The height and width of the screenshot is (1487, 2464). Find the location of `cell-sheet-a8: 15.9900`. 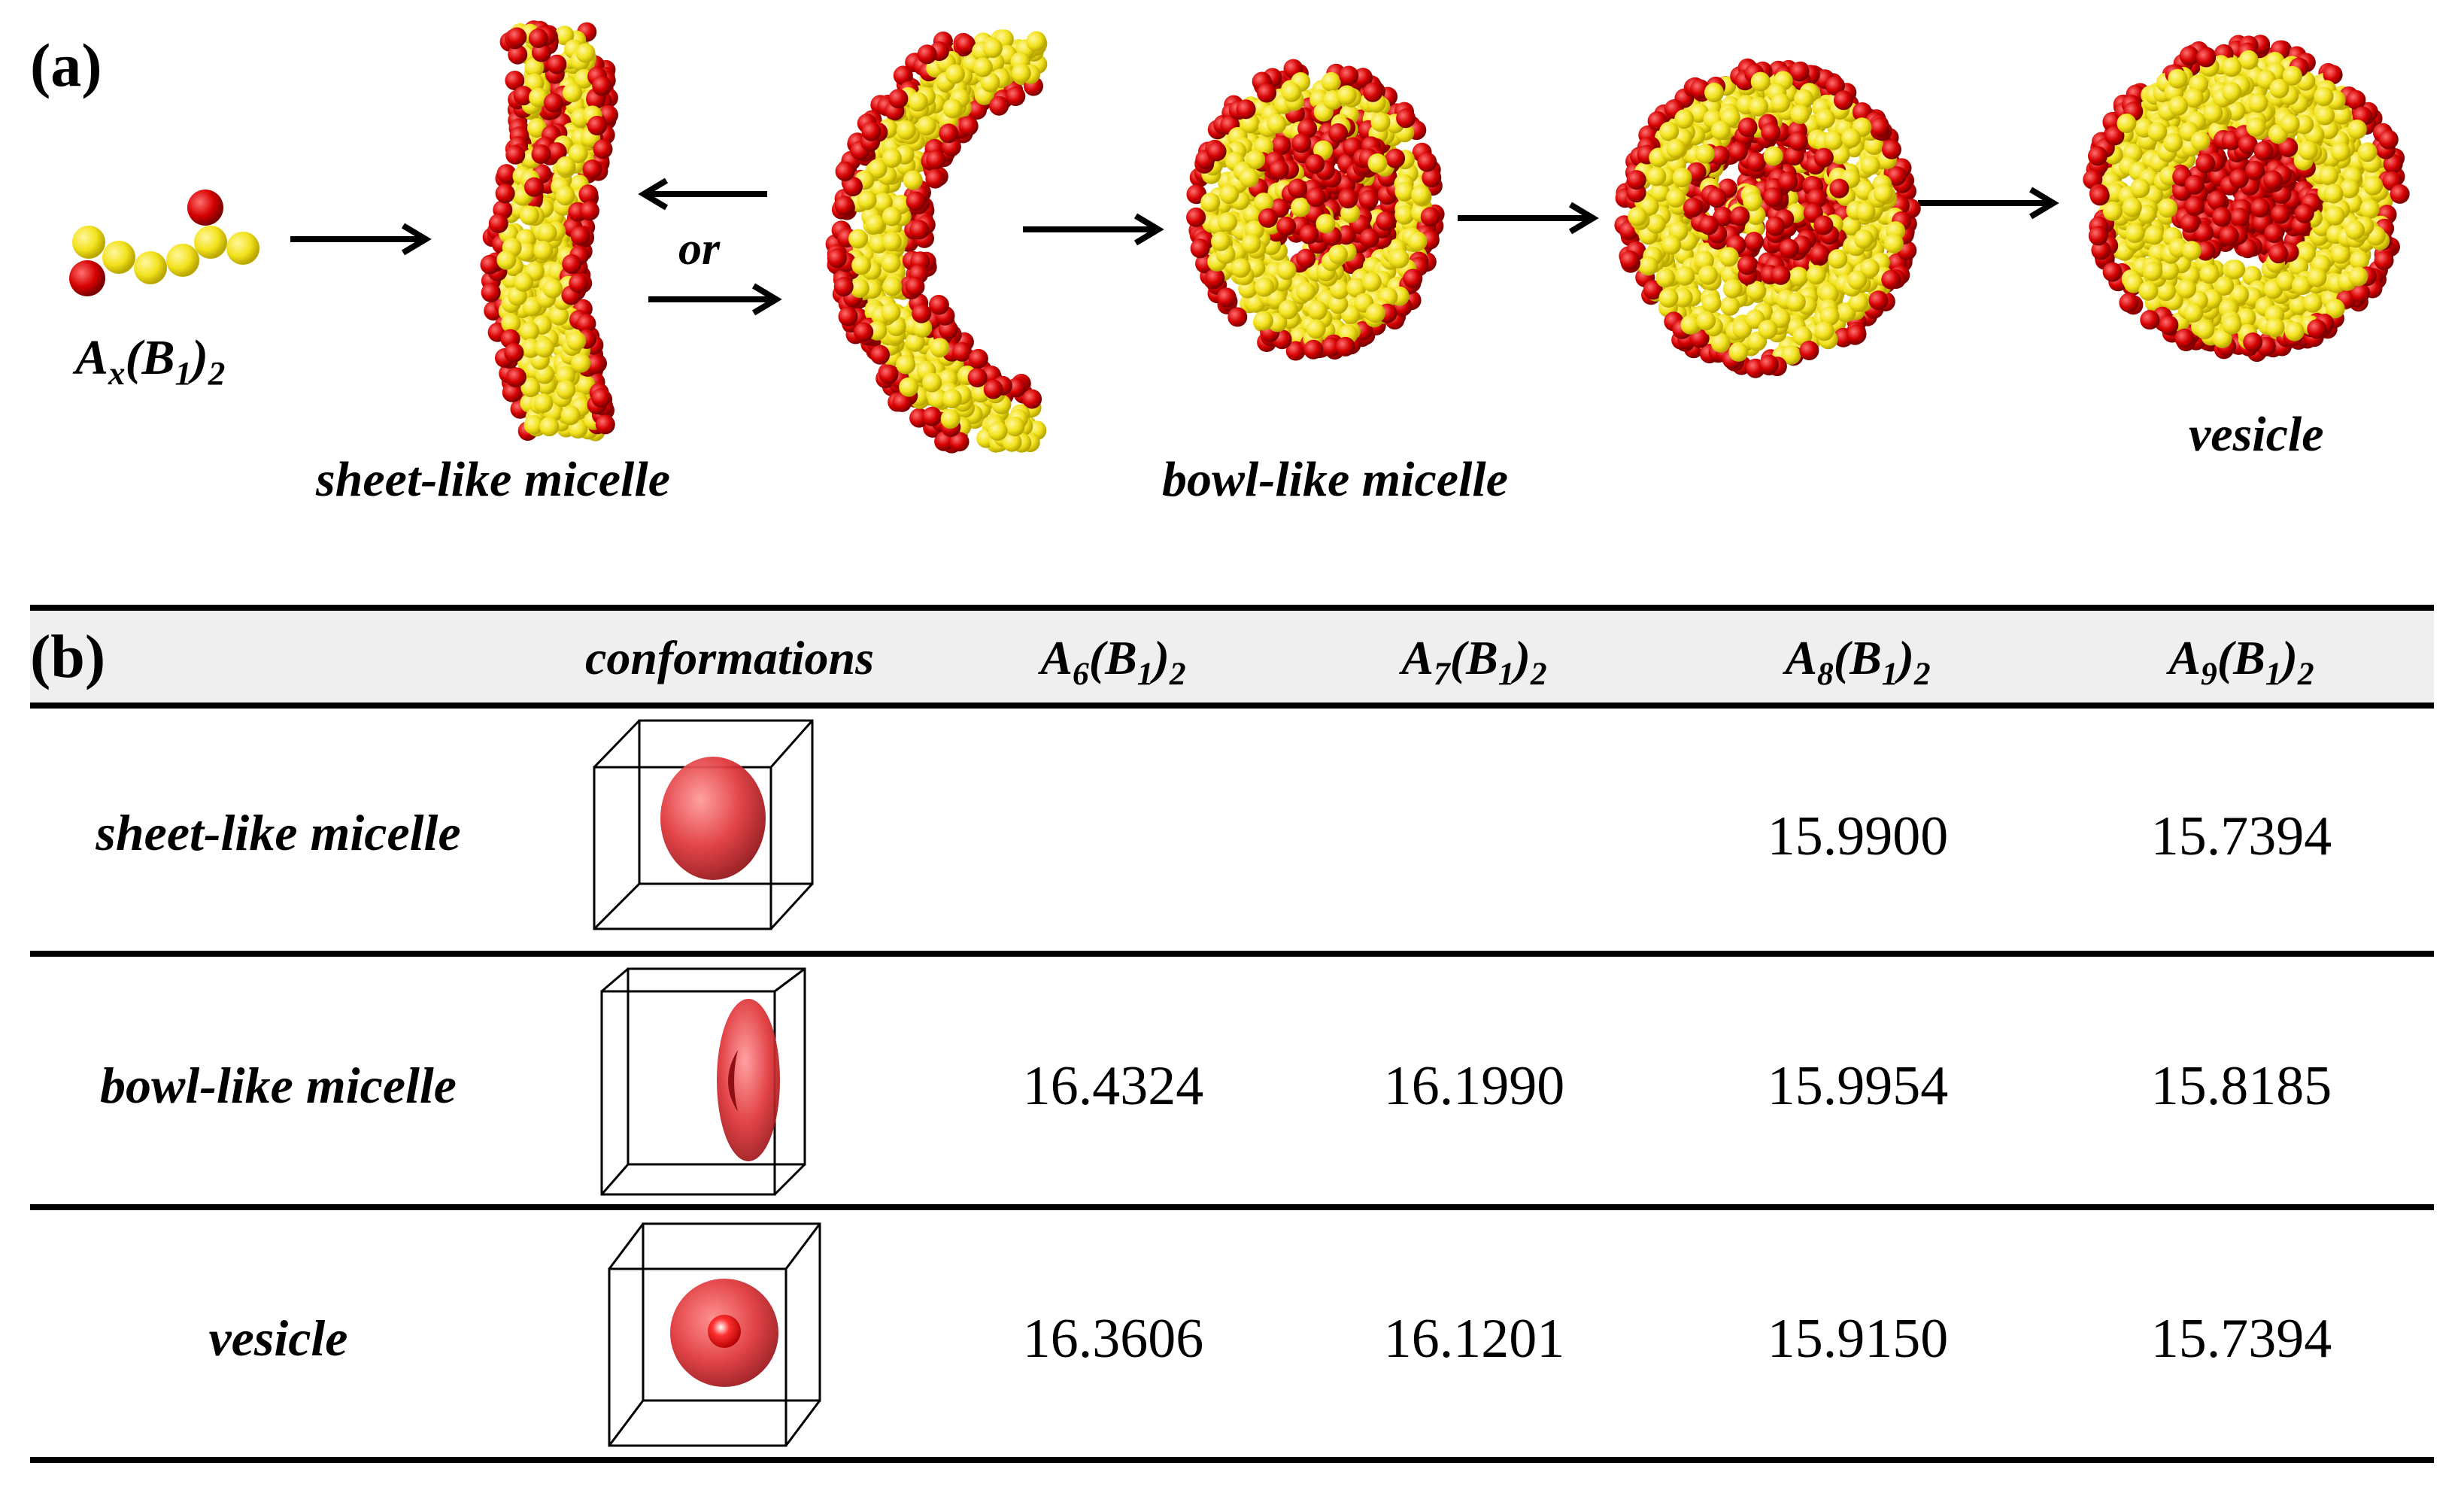

cell-sheet-a8: 15.9900 is located at coordinates (1858, 836).